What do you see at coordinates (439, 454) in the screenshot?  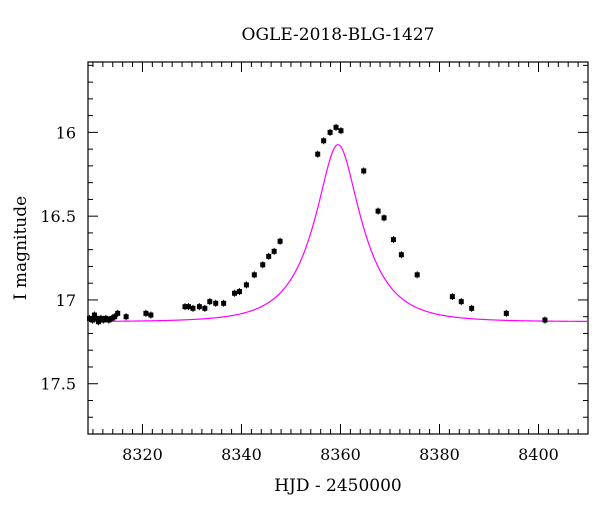 I see `x-tick-label: 8380` at bounding box center [439, 454].